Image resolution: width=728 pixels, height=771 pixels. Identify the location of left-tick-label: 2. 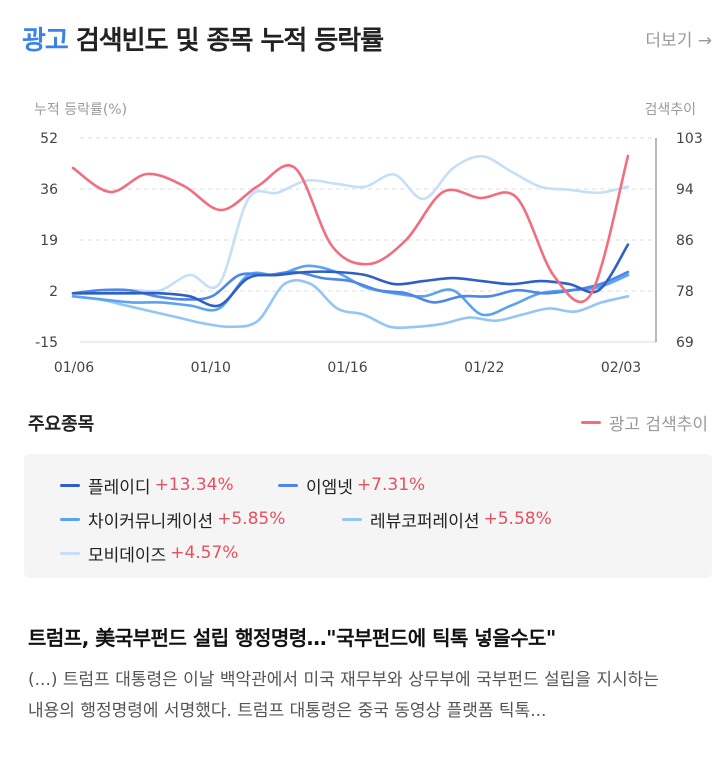
(53, 292).